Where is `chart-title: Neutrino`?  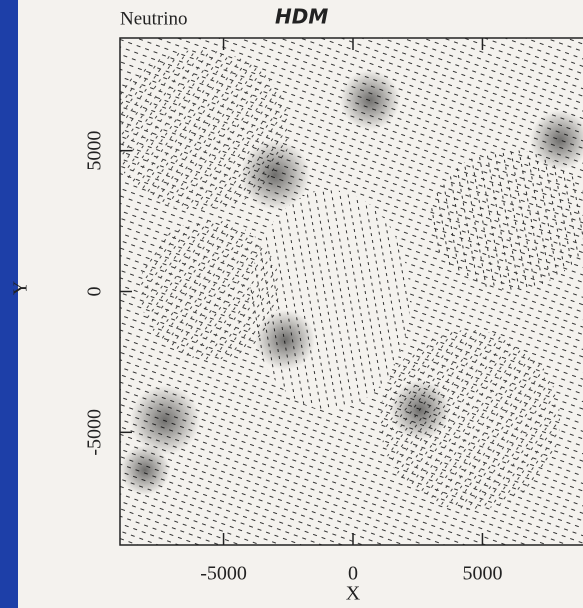 chart-title: Neutrino is located at coordinates (154, 18).